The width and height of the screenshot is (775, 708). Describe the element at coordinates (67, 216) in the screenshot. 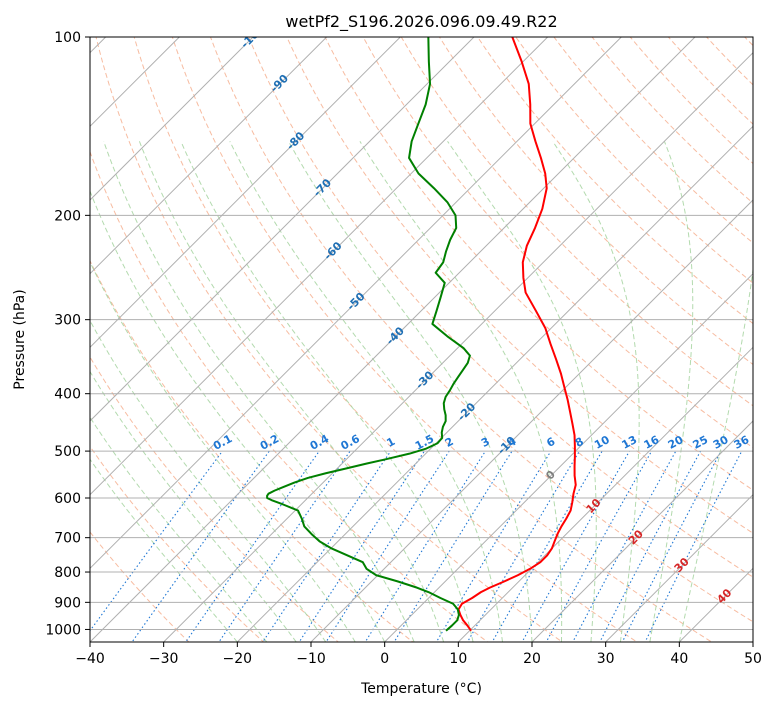

I see `y-tick-label: 200` at that location.